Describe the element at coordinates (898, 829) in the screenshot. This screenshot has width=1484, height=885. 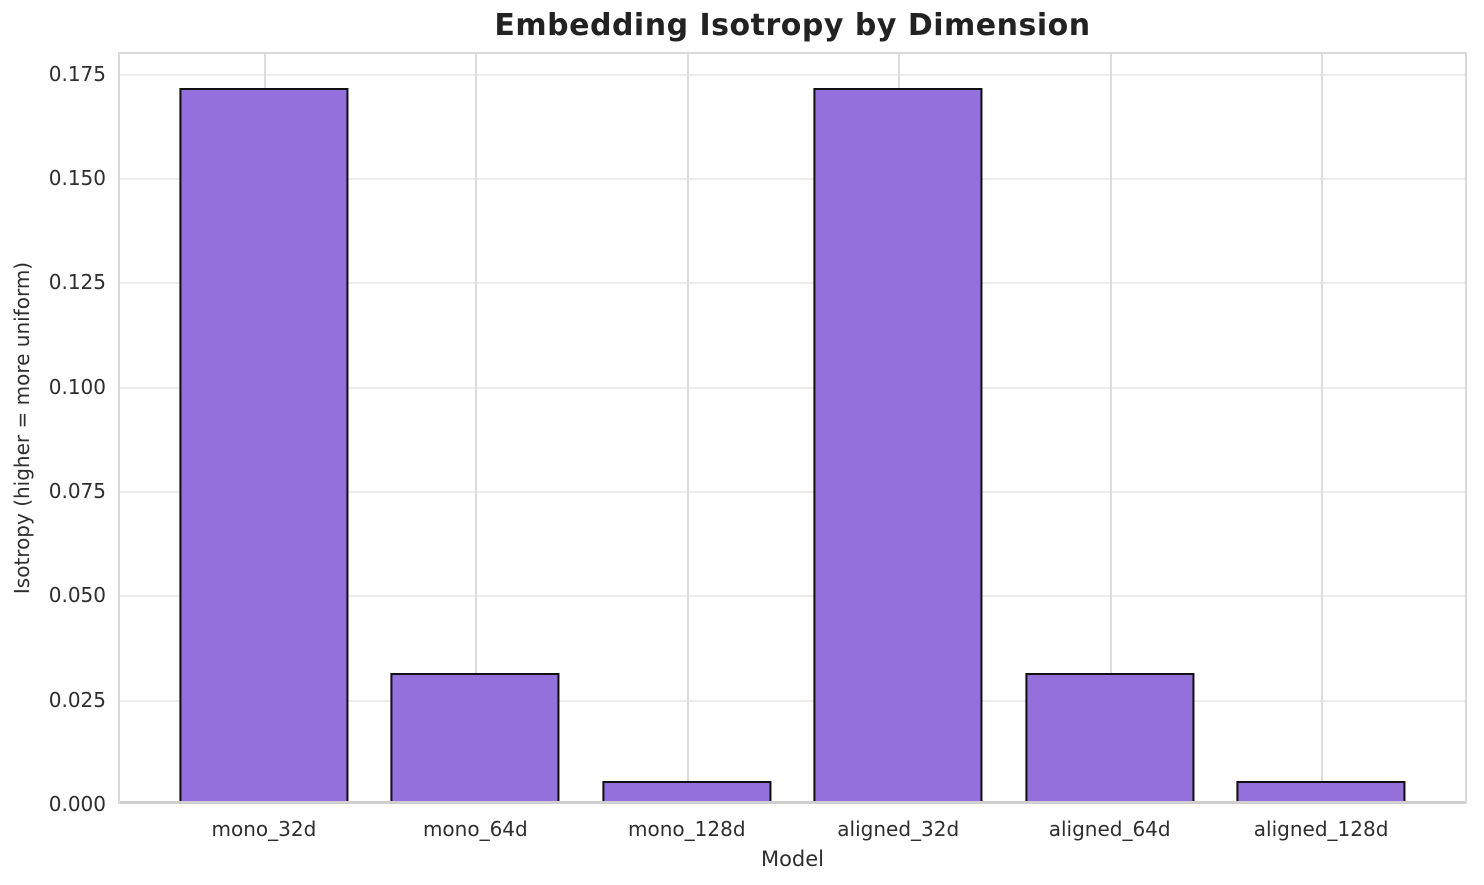
I see `x-tick-label: aligned_32d` at that location.